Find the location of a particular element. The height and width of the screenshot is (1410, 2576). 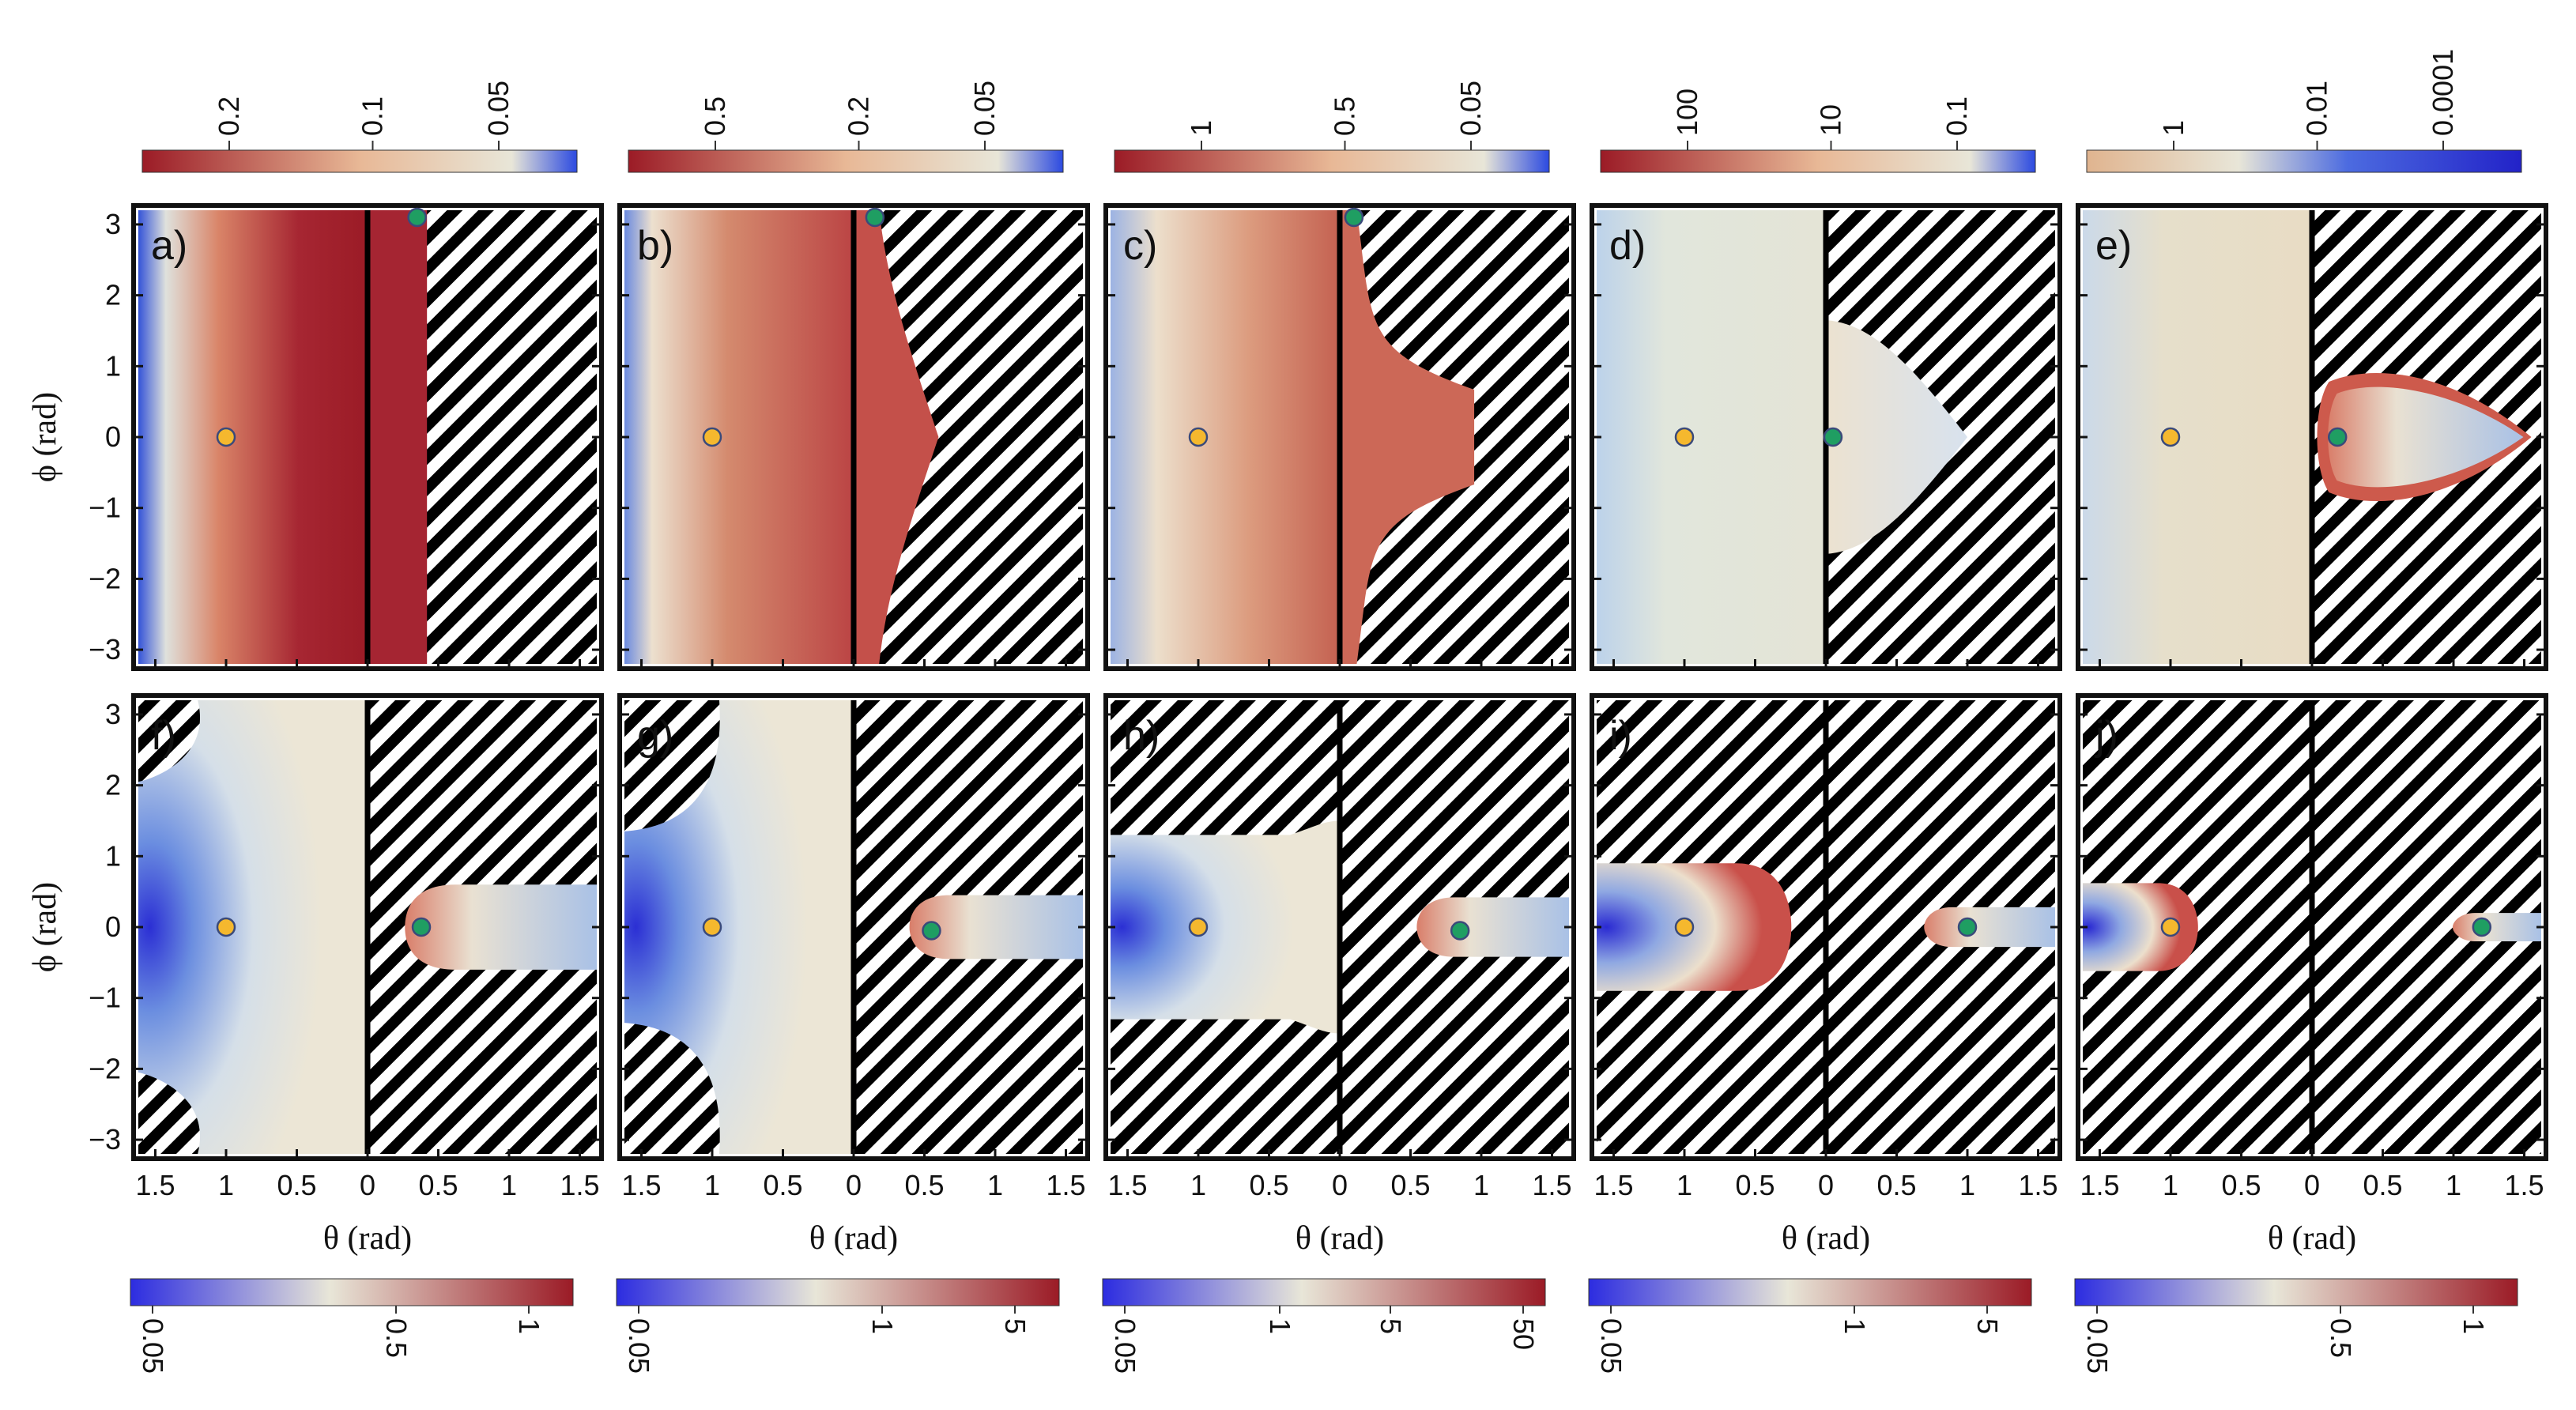

panel-c: c) is located at coordinates (1339, 437).